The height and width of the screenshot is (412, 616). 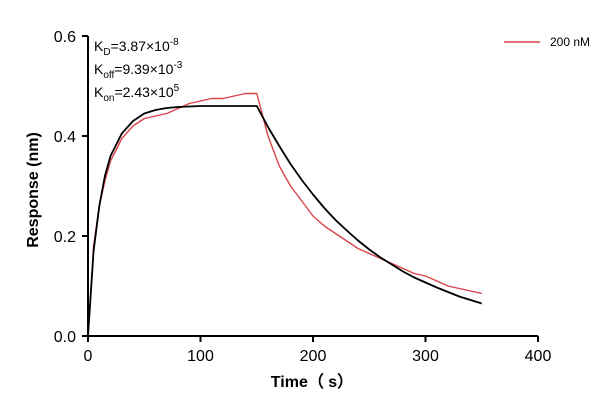 What do you see at coordinates (137, 93) in the screenshot?
I see `kinetic-constant: Kon=2.43×105` at bounding box center [137, 93].